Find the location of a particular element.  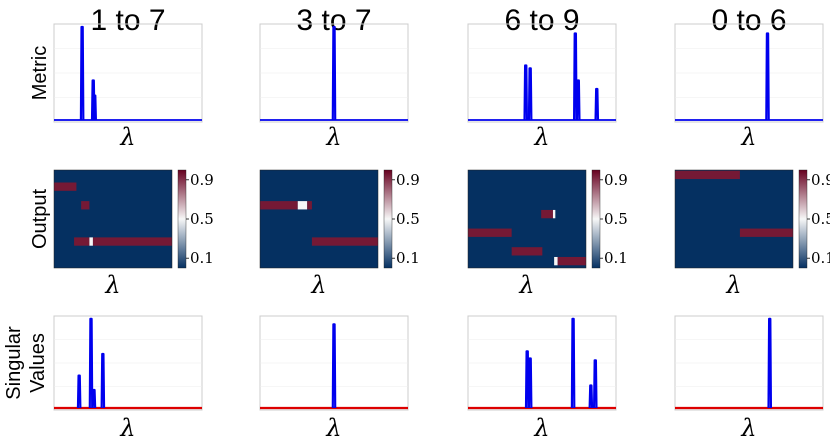

row-label: Output is located at coordinates (40, 219).